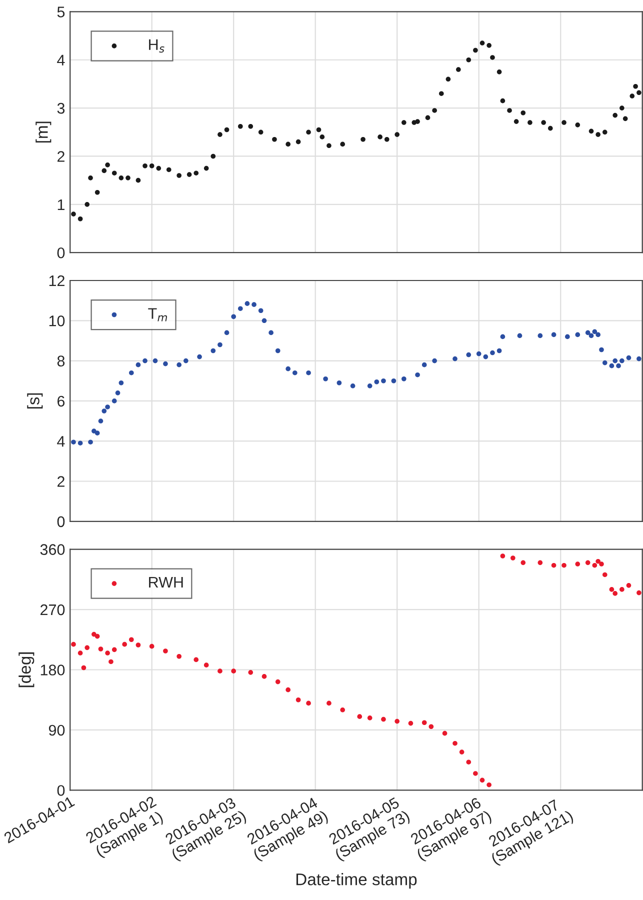 This screenshot has height=900, width=643. What do you see at coordinates (52, 610) in the screenshot?
I see `y-tick-label: 270` at bounding box center [52, 610].